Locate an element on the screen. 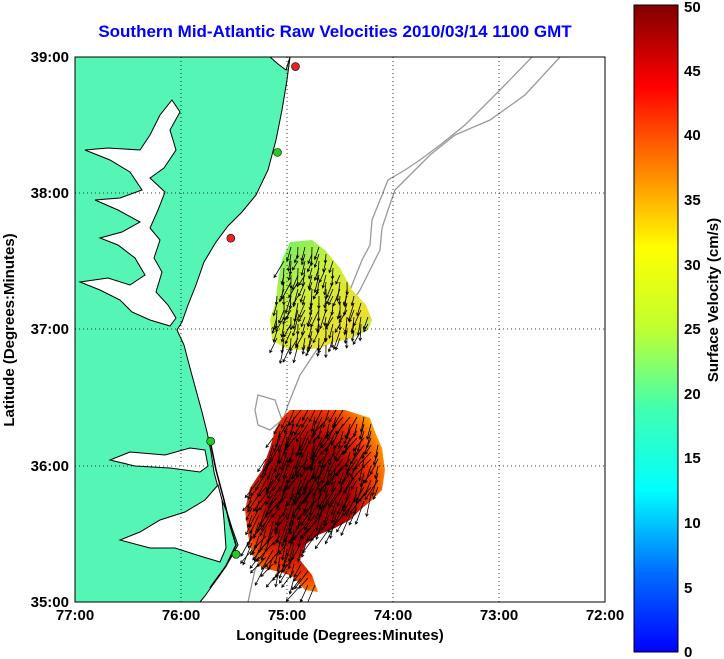 Image resolution: width=724 pixels, height=659 pixels. lat-tick: 39:00 is located at coordinates (50, 57).